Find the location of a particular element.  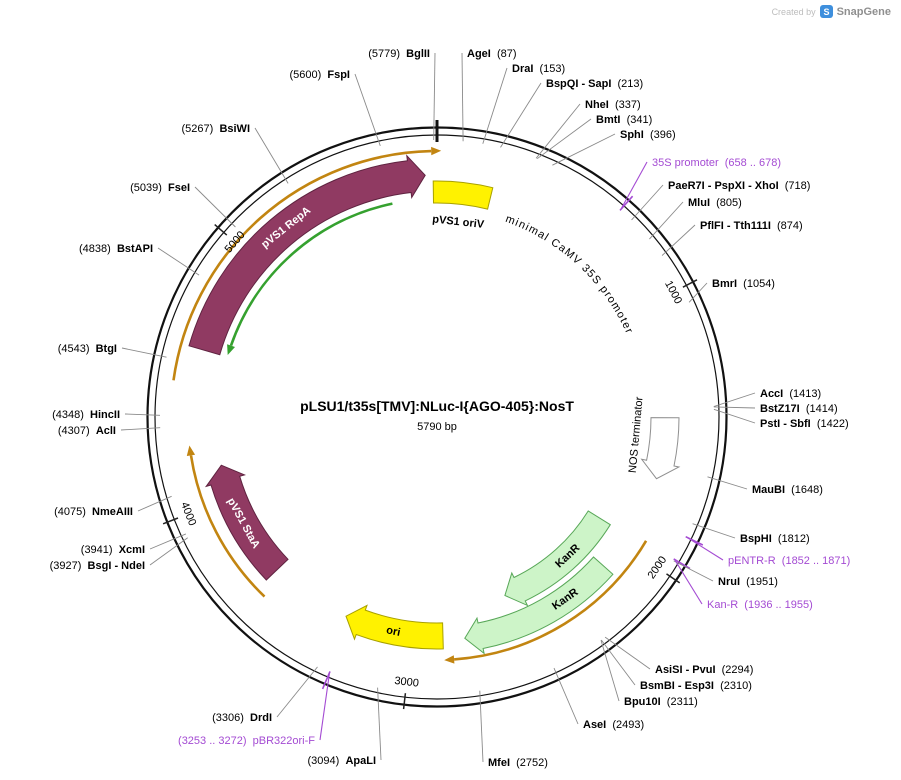

enzyme-label-nhei: NheI (337) is located at coordinates (613, 105).